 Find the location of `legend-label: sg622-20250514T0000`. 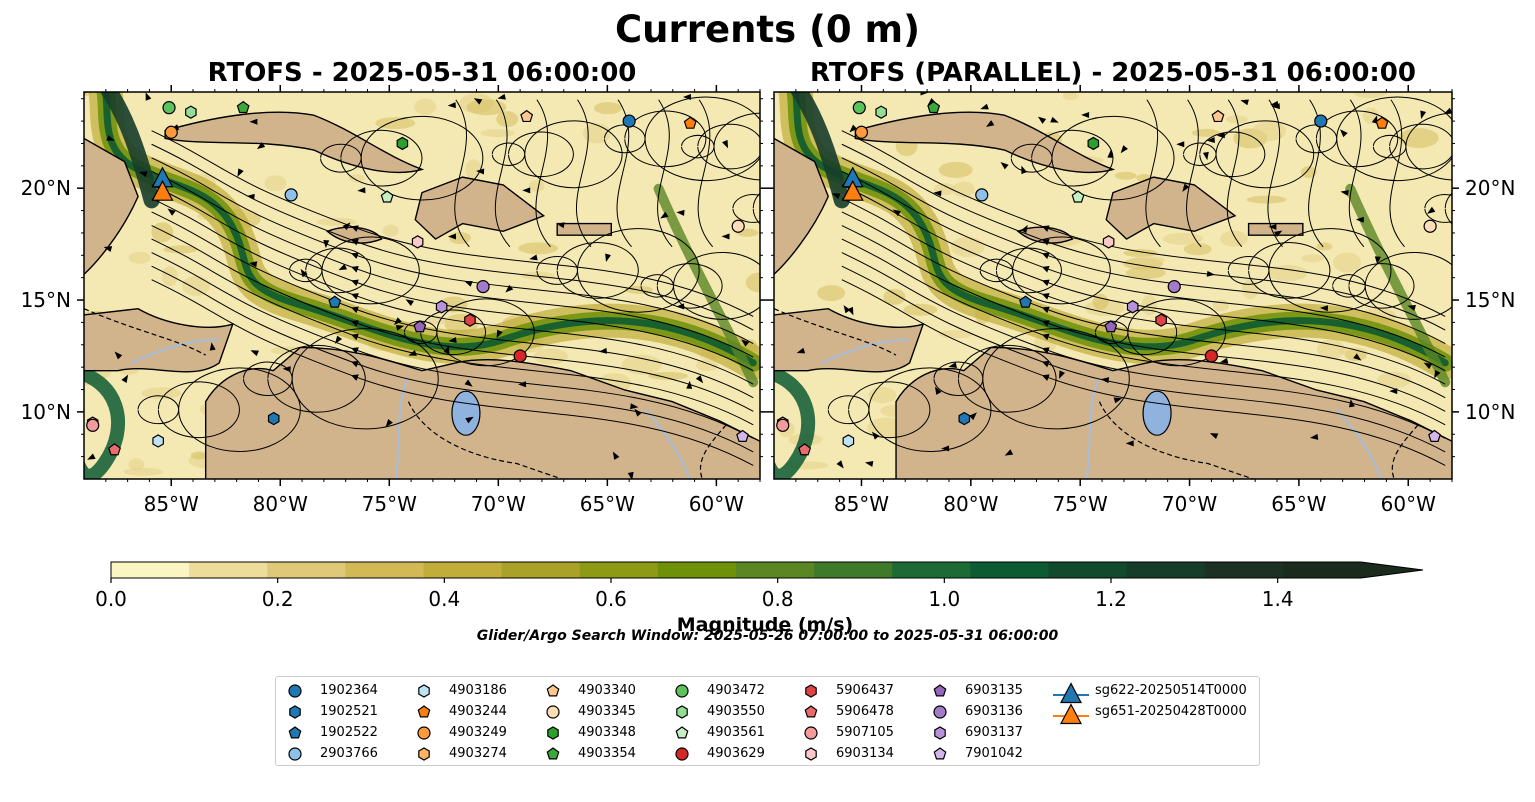

legend-label: sg622-20250514T0000 is located at coordinates (1171, 690).